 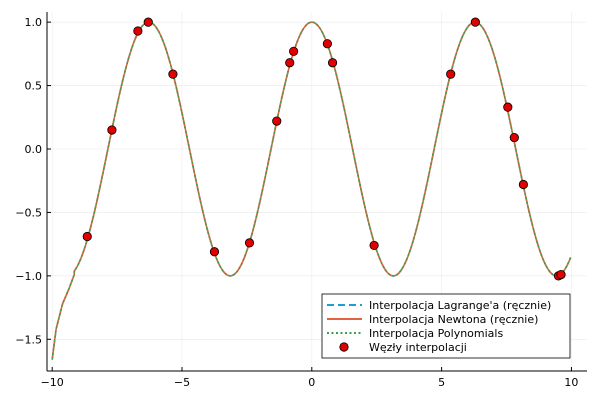 What do you see at coordinates (28, 212) in the screenshot?
I see `y-tick-label-2: −0.5` at bounding box center [28, 212].